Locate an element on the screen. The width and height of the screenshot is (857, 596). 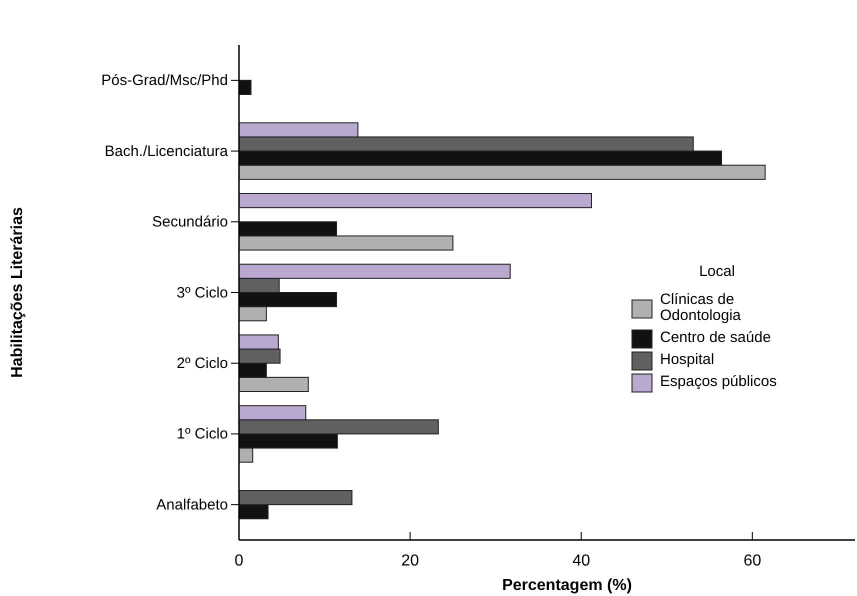
legend-label: Espaços públicos is located at coordinates (718, 381).